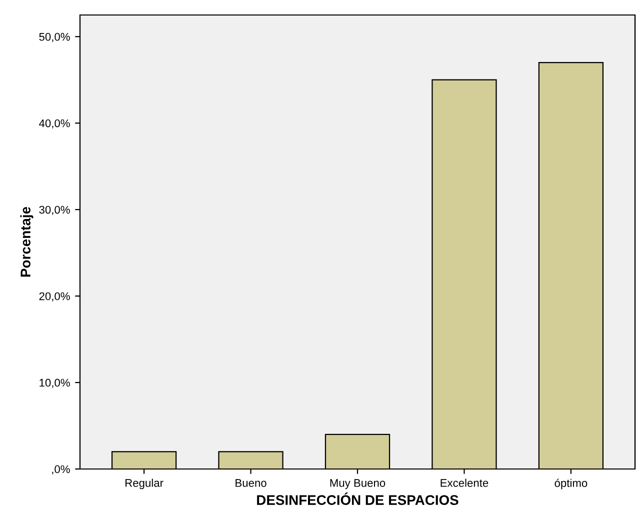 The width and height of the screenshot is (636, 515). I want to click on x-tick-label: Excelente, so click(464, 482).